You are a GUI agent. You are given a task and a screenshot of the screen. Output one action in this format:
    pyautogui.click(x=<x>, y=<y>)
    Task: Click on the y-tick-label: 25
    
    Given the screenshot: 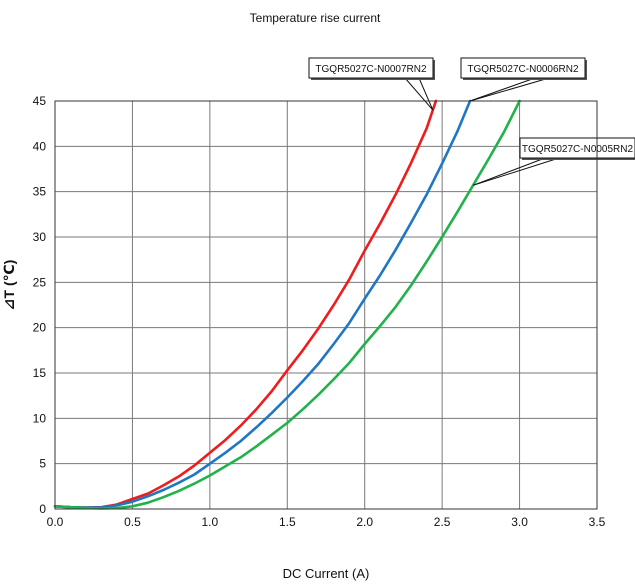 What is the action you would take?
    pyautogui.click(x=40, y=282)
    